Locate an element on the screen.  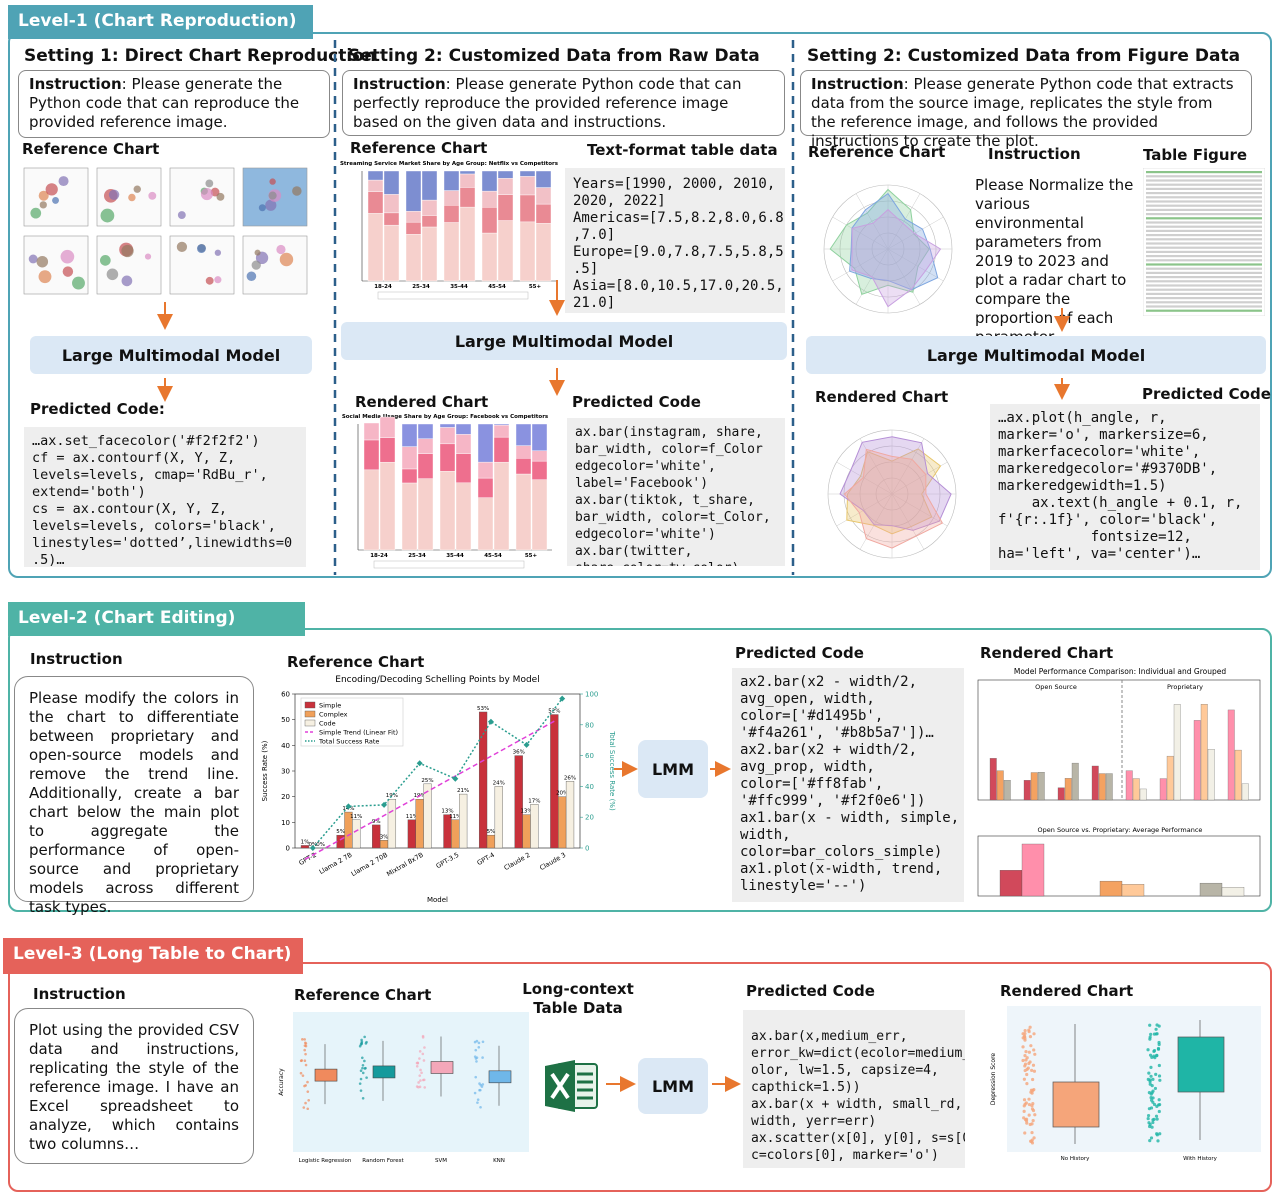
label: Rendered Chart is located at coordinates (422, 402).